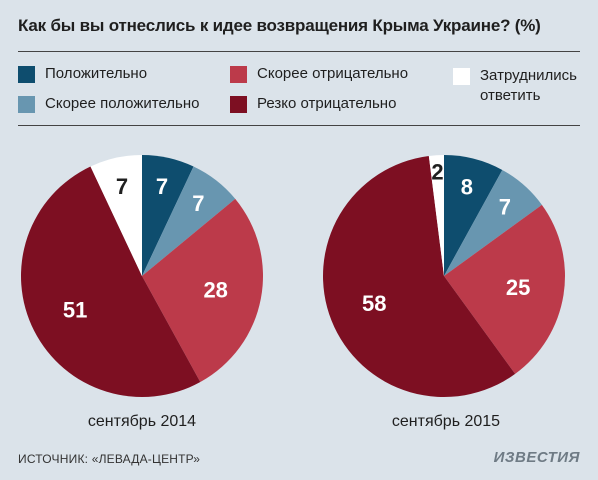 This screenshot has width=598, height=480. I want to click on pie-slice-strongly-negative, so click(110, 282).